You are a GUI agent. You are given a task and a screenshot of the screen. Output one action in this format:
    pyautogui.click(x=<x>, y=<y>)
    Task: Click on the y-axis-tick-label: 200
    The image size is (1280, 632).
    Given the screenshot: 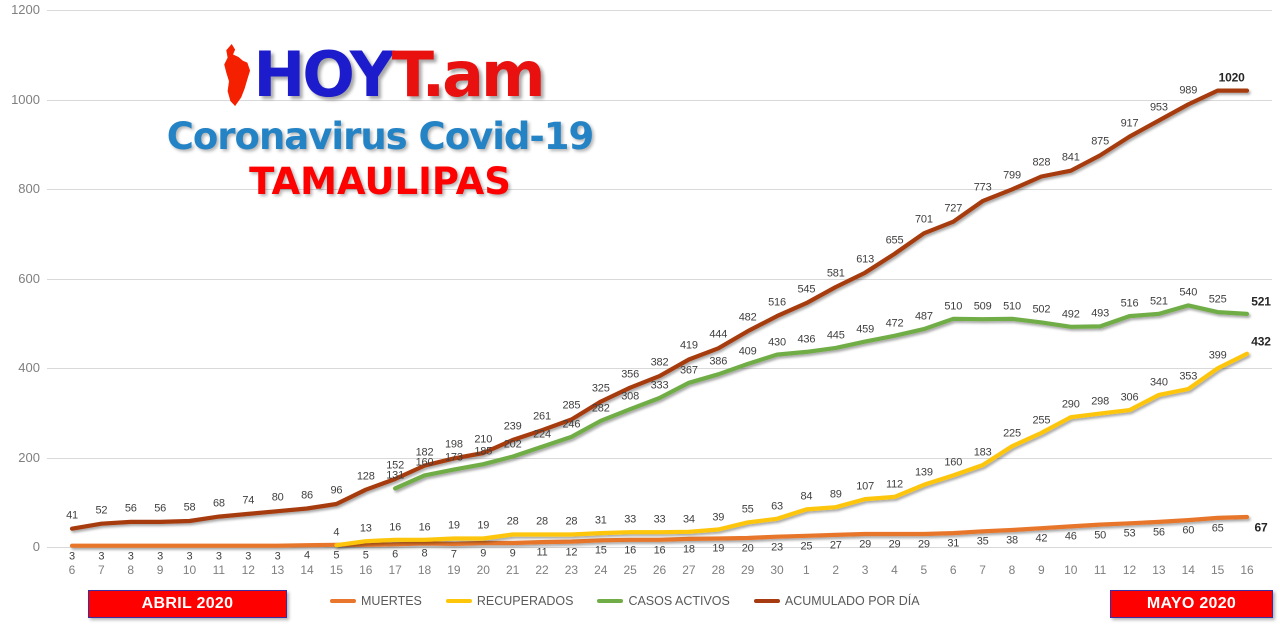 What is the action you would take?
    pyautogui.click(x=29, y=457)
    